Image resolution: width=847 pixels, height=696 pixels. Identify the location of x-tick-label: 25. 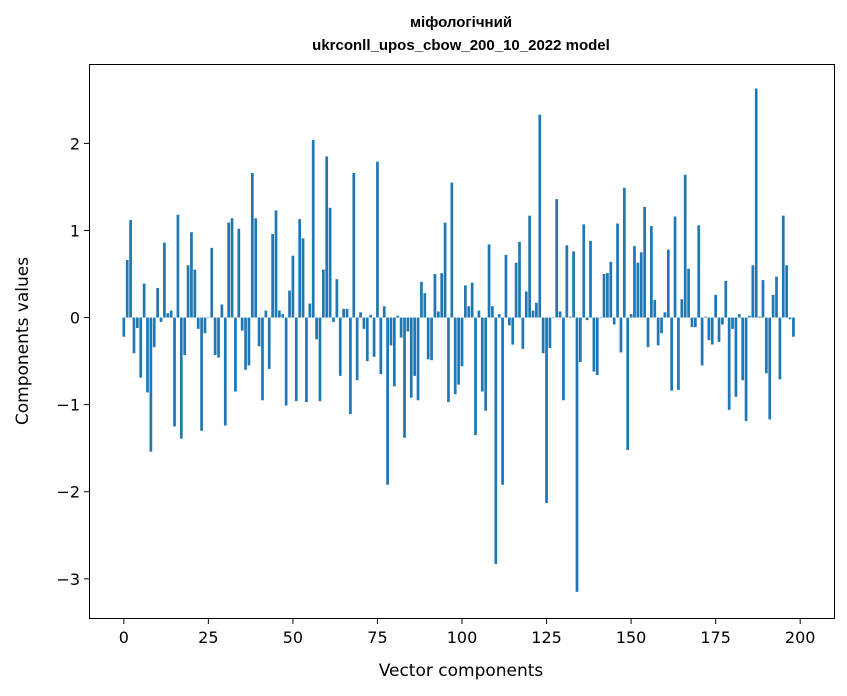
(208, 637).